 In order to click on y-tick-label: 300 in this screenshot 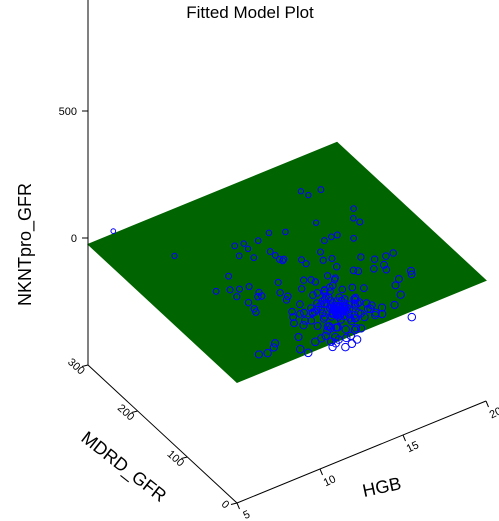, I will do `click(76, 366)`.